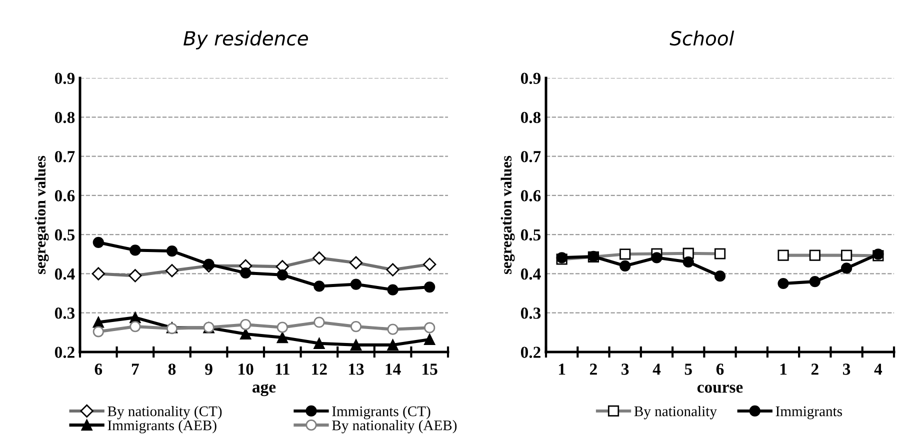 Image resolution: width=904 pixels, height=446 pixels. What do you see at coordinates (162, 427) in the screenshot?
I see `legend-label: Immigrants (AEB)` at bounding box center [162, 427].